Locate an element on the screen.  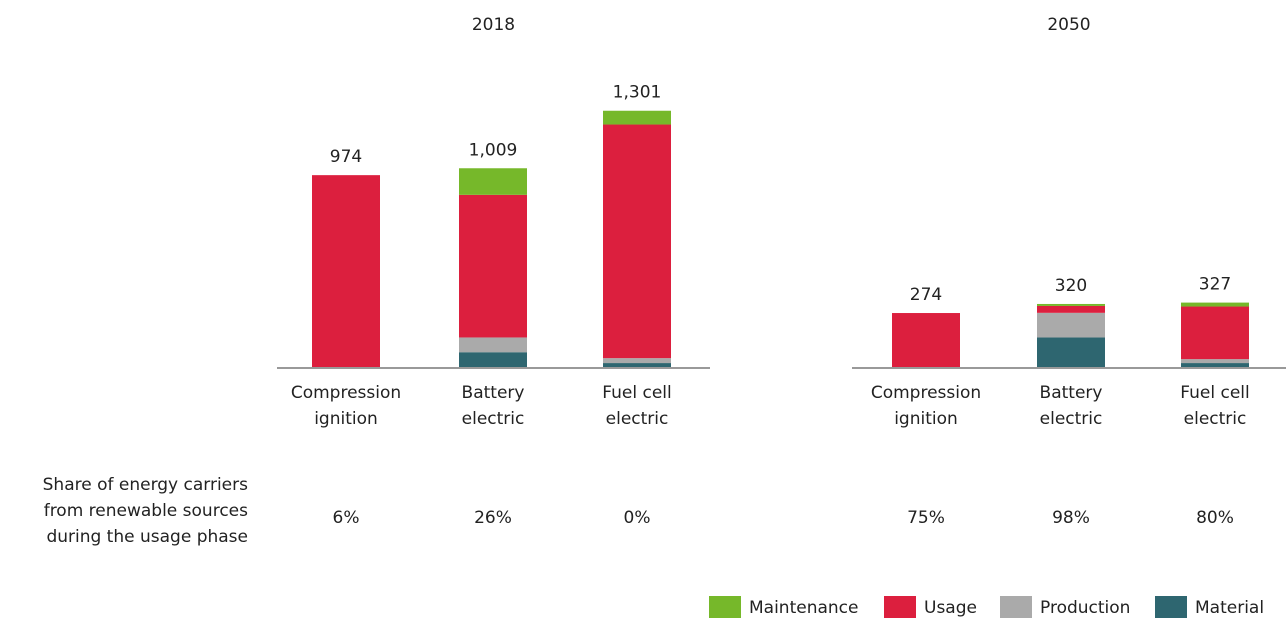
legend-label: Production is located at coordinates (1085, 608).